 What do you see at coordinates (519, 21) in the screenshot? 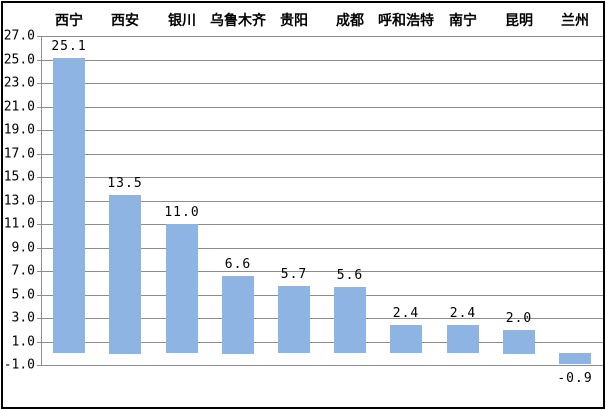
I see `category-label: 昆明` at bounding box center [519, 21].